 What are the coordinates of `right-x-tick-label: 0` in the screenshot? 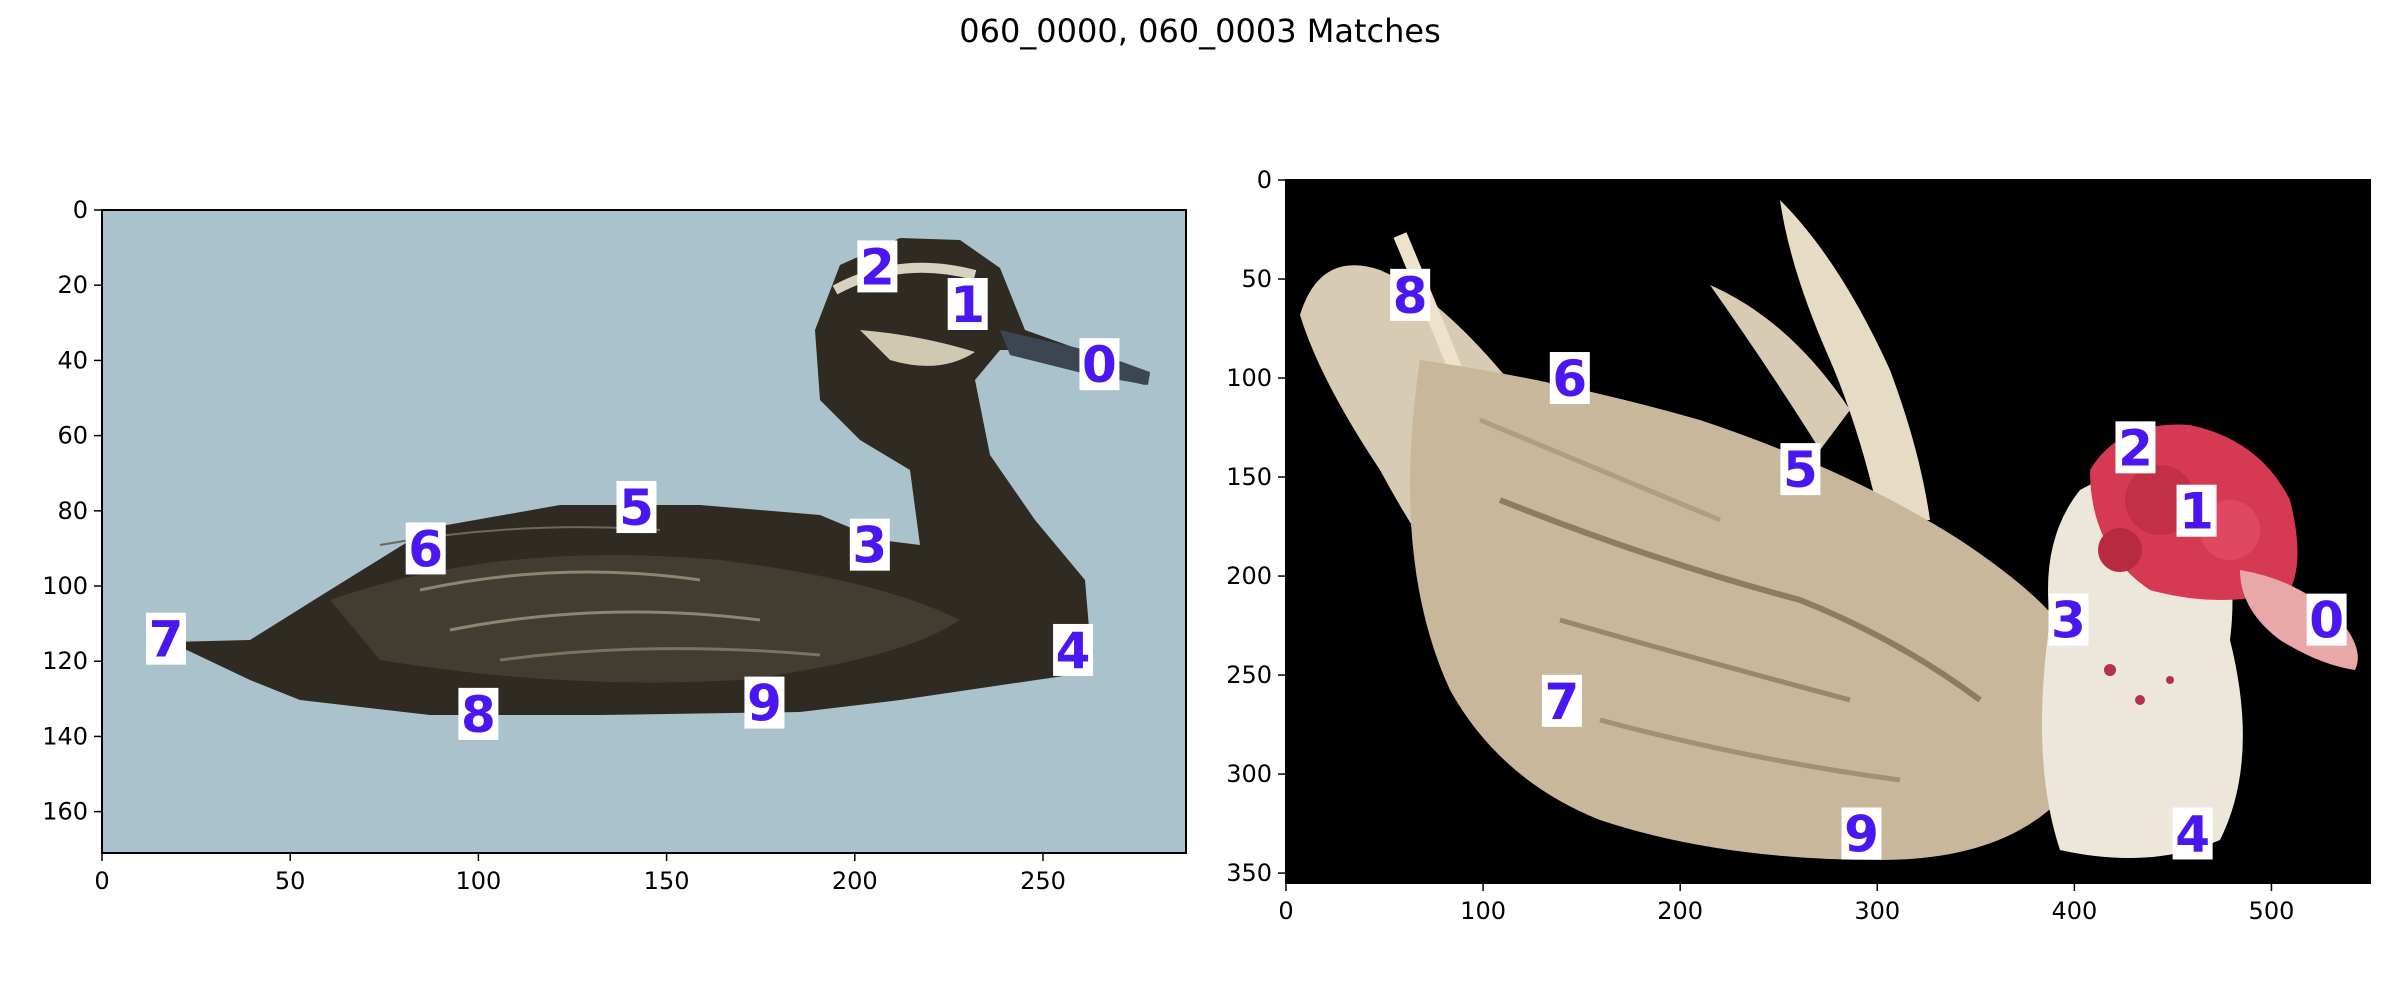 It's located at (1285, 911).